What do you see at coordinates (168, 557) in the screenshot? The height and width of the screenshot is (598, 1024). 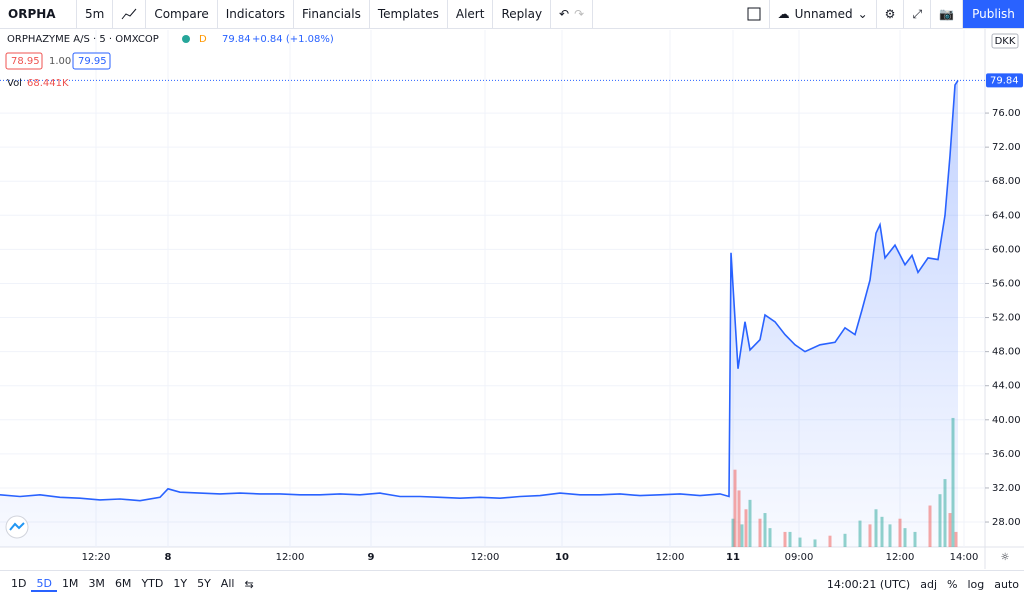 I see `x-tick-label: 8` at bounding box center [168, 557].